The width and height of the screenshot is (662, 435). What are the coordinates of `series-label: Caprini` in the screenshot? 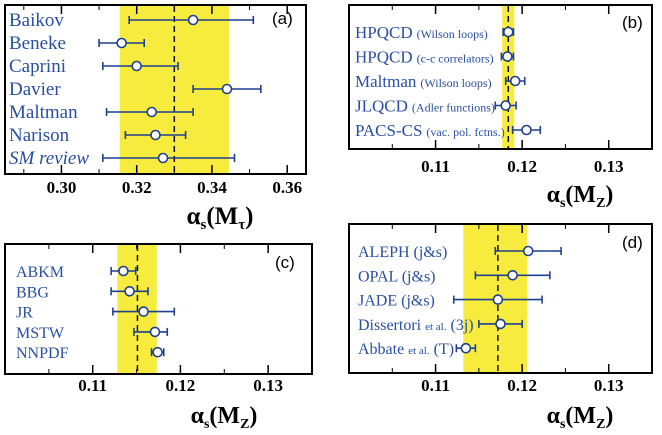 It's located at (37, 66).